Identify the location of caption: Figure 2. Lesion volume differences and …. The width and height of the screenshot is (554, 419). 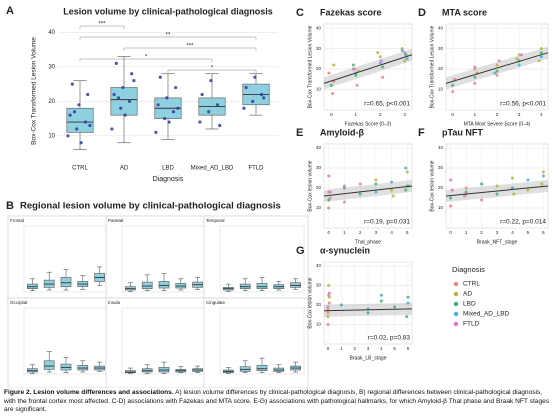
(277, 402).